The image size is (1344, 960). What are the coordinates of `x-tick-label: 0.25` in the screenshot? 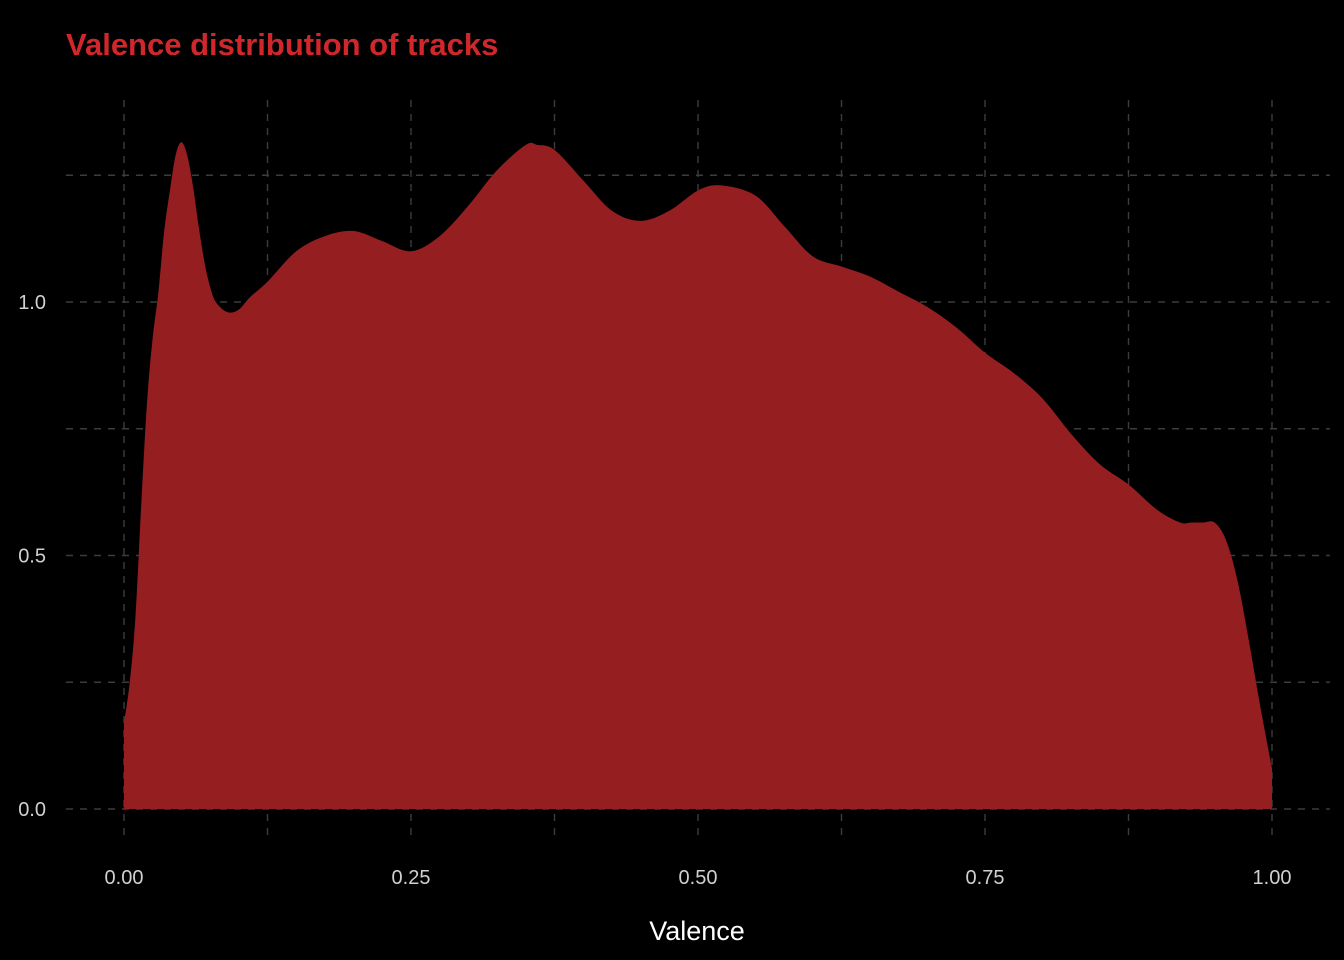 It's located at (411, 878).